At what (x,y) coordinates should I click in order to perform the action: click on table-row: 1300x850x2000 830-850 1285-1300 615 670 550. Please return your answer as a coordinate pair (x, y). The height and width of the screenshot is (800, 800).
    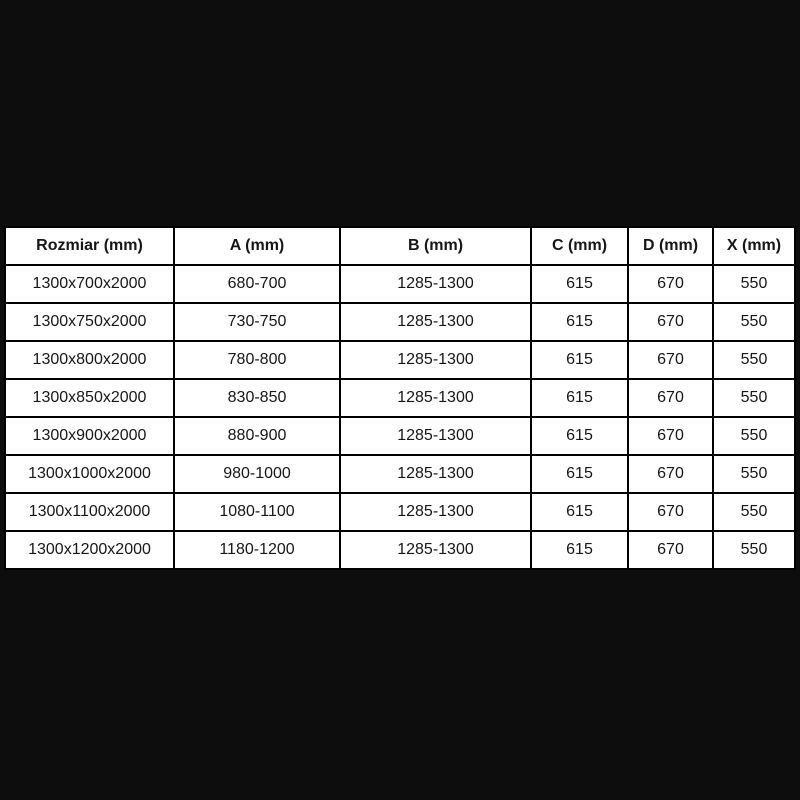
    Looking at the image, I should click on (400, 398).